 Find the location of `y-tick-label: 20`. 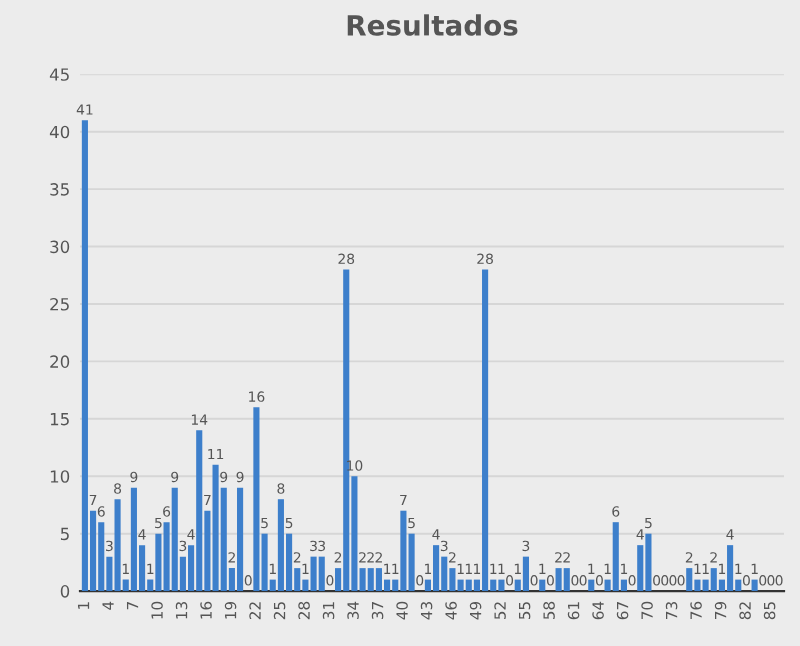

y-tick-label: 20 is located at coordinates (60, 361).